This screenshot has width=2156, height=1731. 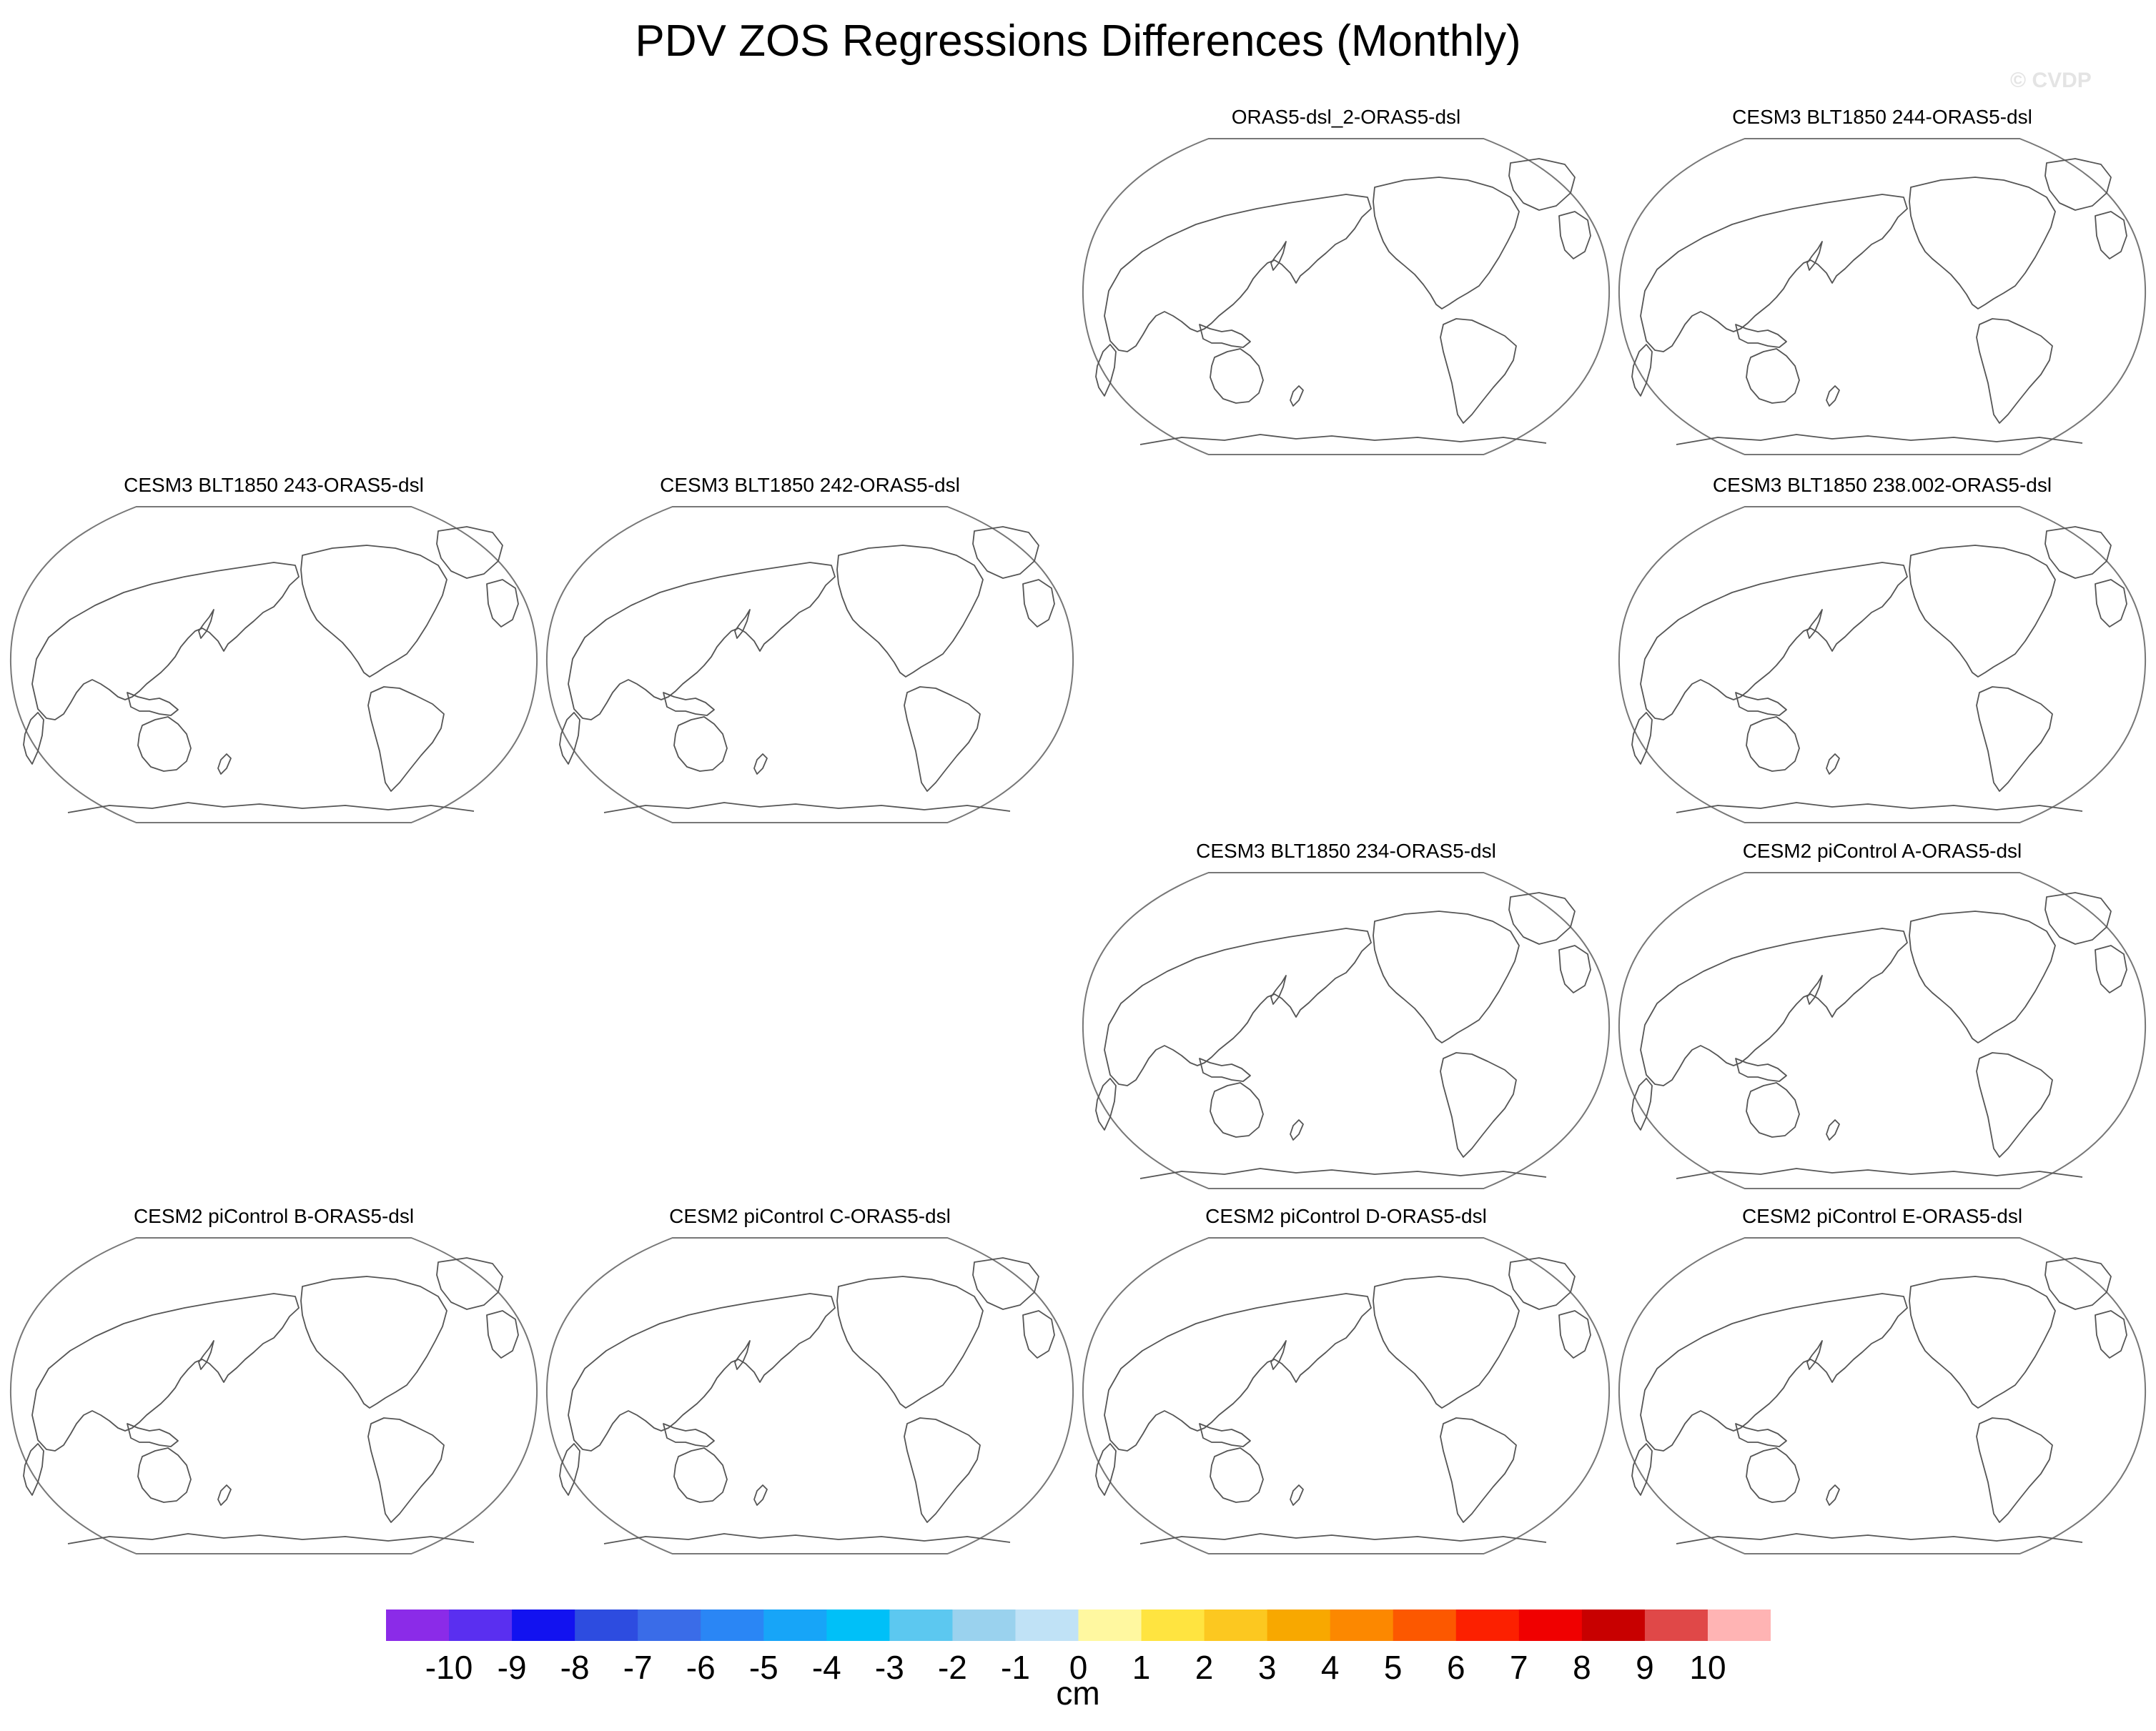 I want to click on map-panel-blt1850-238-002: CESM3 BLT1850 238.002-ORAS5-dsl, so click(x=1882, y=649).